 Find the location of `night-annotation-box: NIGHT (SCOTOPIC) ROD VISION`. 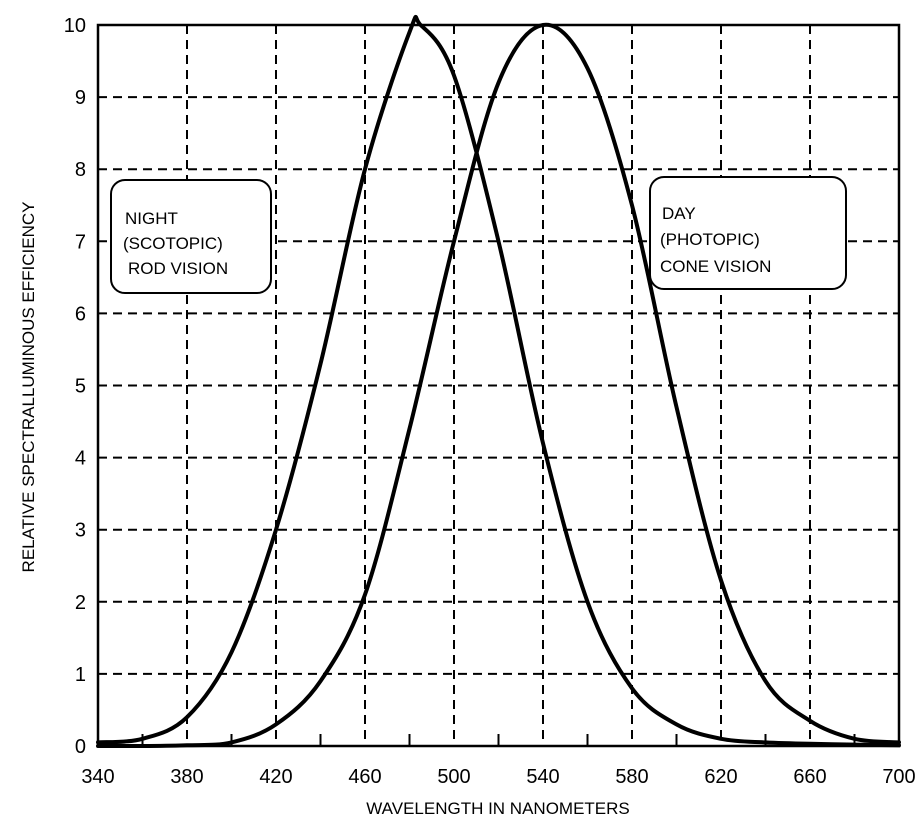

night-annotation-box: NIGHT (SCOTOPIC) ROD VISION is located at coordinates (191, 236).